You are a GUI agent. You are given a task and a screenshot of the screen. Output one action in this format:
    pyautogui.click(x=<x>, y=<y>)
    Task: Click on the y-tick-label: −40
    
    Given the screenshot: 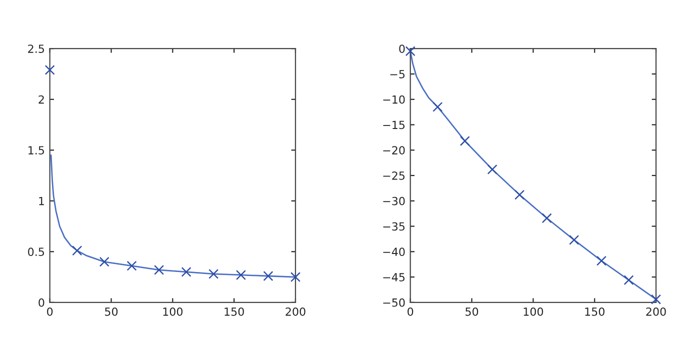 What is the action you would take?
    pyautogui.click(x=394, y=252)
    